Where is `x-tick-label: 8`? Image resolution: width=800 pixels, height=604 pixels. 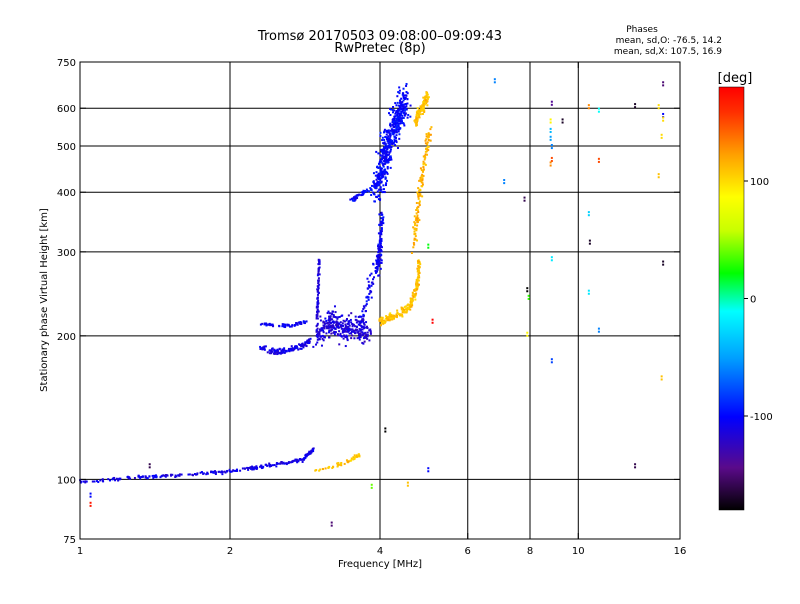 x-tick-label: 8 is located at coordinates (530, 551).